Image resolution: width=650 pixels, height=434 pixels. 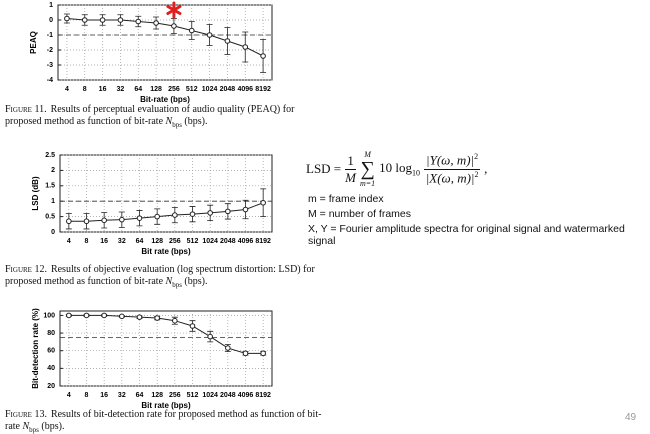 What do you see at coordinates (346, 199) in the screenshot?
I see `note: m = frame index` at bounding box center [346, 199].